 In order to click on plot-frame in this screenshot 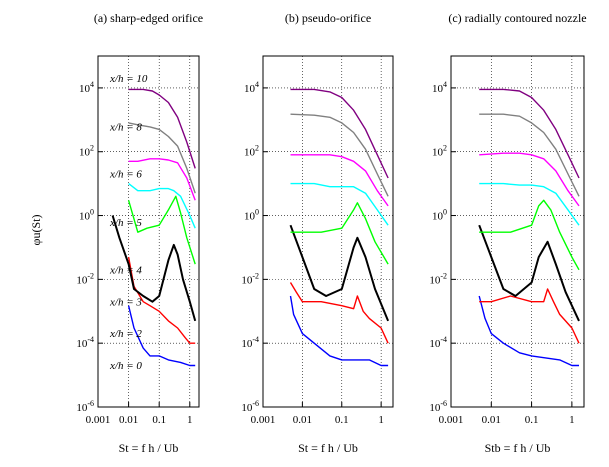, I will do `click(148, 231)`.